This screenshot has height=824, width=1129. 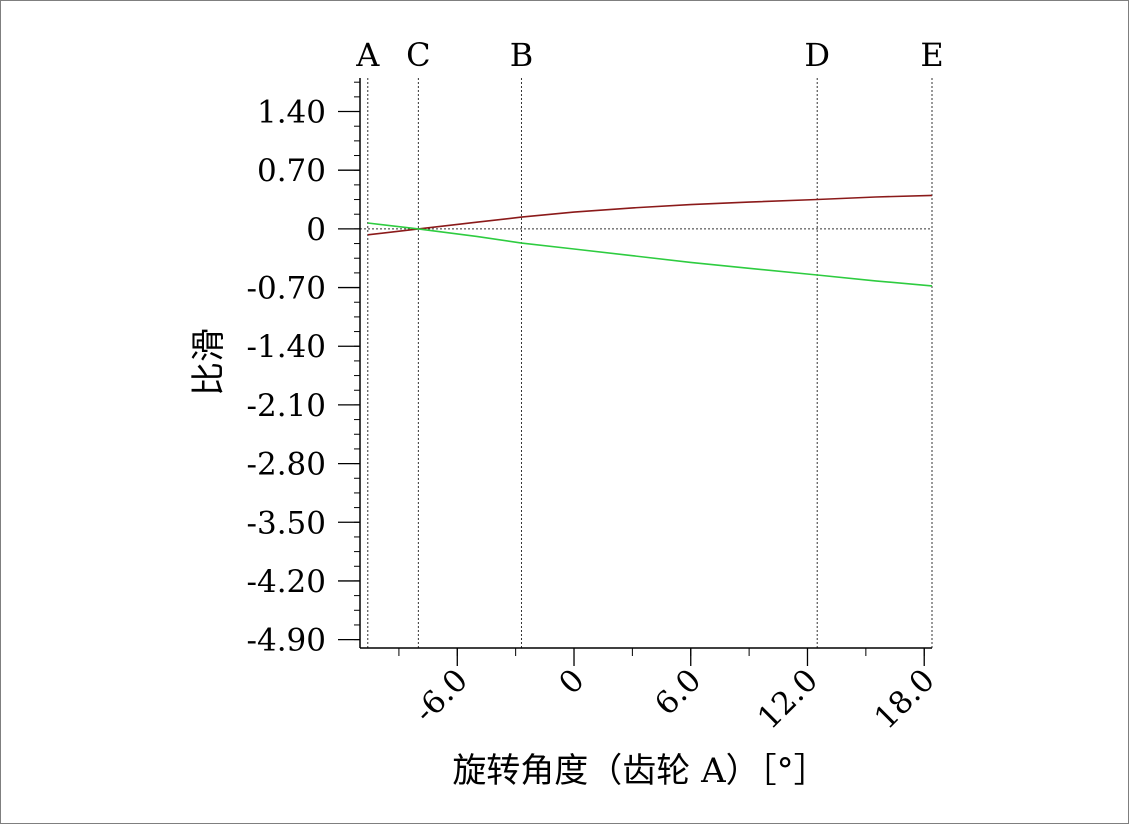 I want to click on x-tick-label: -6.0, so click(x=441, y=696).